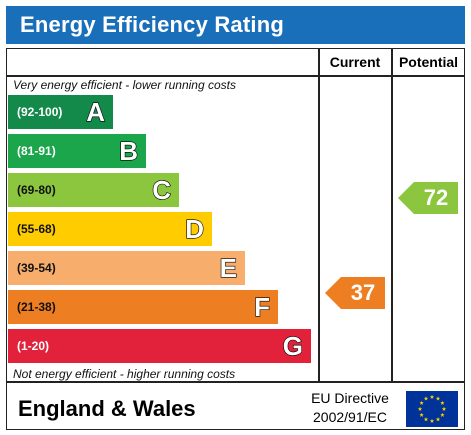 The image size is (471, 435). What do you see at coordinates (428, 62) in the screenshot?
I see `column-header-potential: Potential` at bounding box center [428, 62].